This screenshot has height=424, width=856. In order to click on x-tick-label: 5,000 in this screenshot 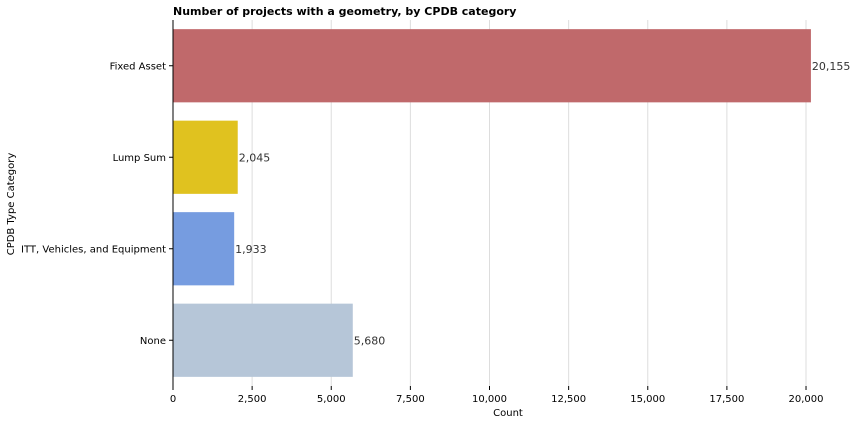, I will do `click(331, 399)`.